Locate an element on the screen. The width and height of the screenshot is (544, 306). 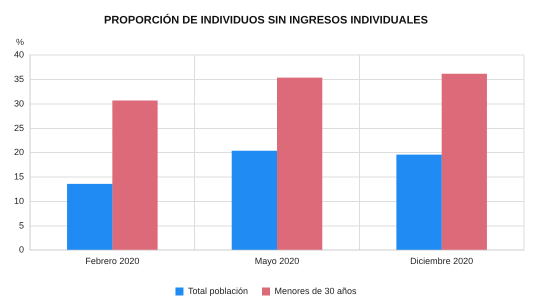
chart-title: PROPORCIÓN DE INDIVIDUOS SIN INGRESOS INDIVIDUALES is located at coordinates (266, 20).